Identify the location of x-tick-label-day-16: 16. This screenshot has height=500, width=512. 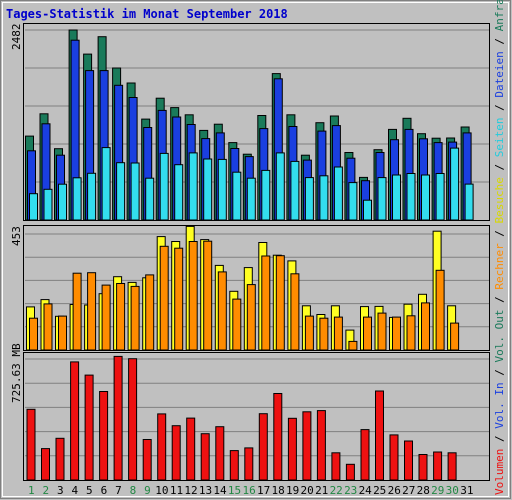
(248, 490).